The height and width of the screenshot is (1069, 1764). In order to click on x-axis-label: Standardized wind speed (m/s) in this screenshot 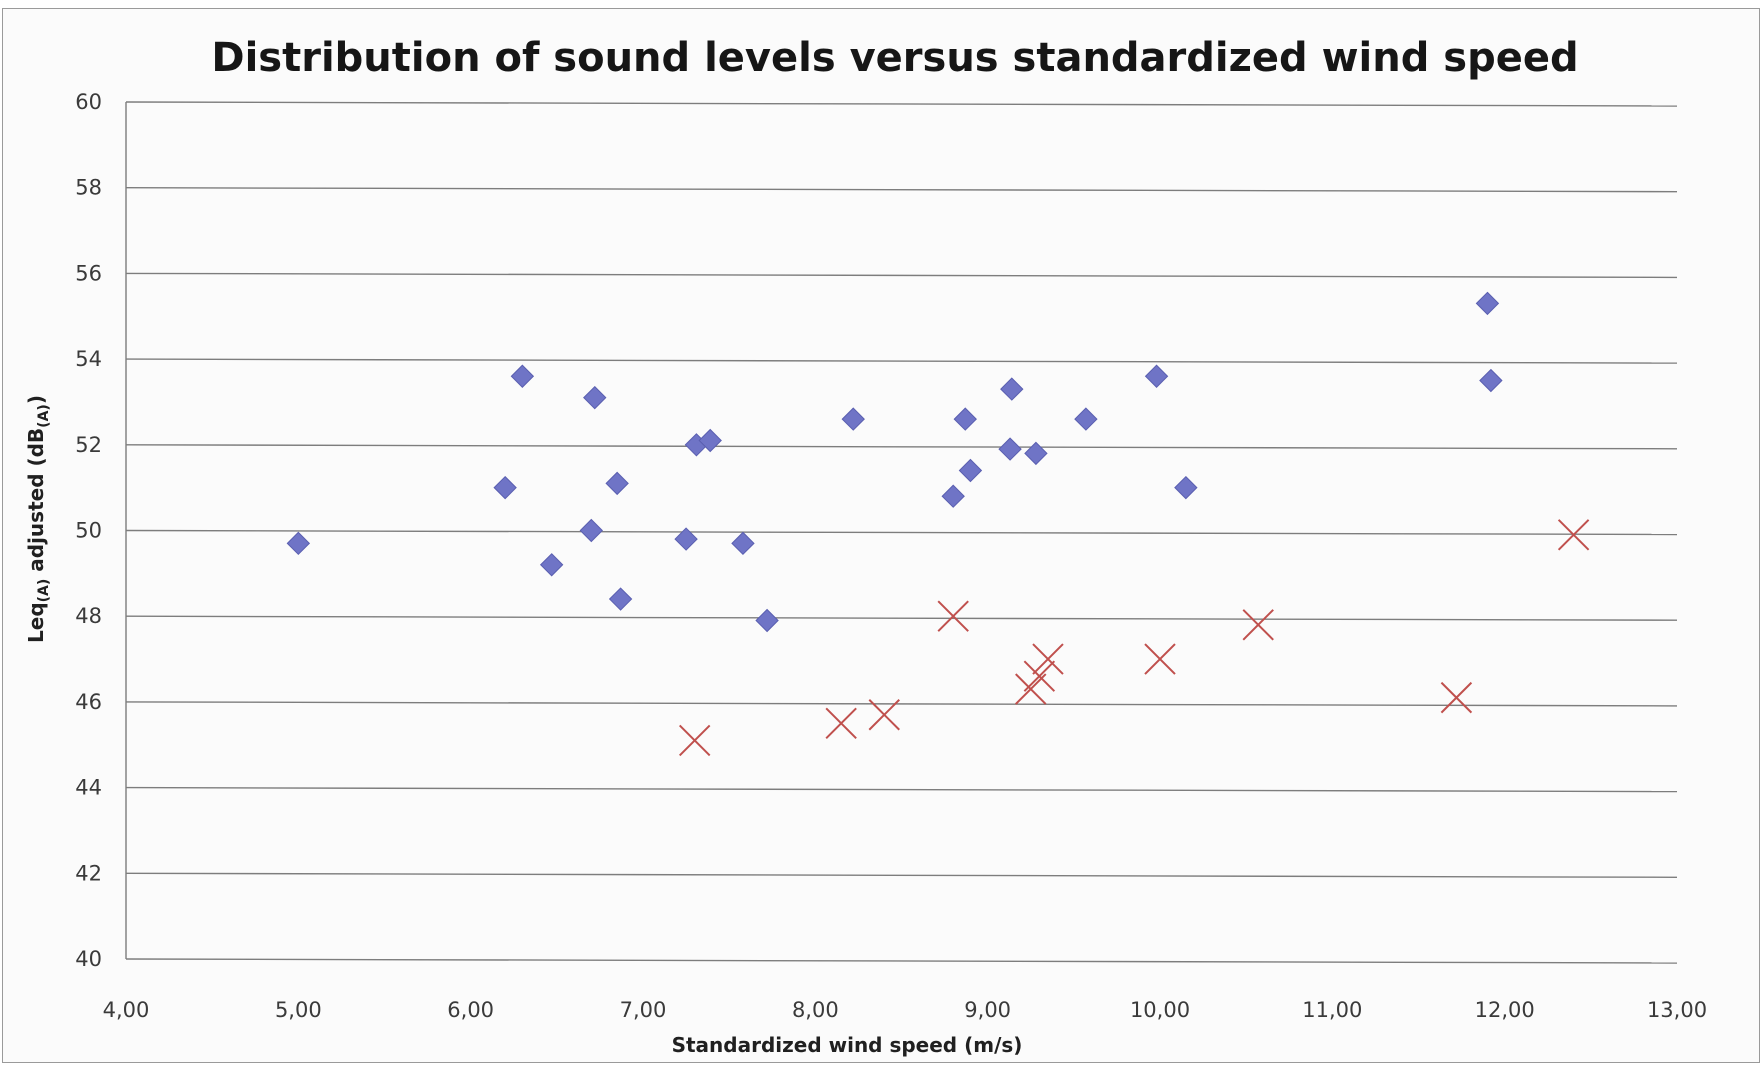, I will do `click(847, 1045)`.